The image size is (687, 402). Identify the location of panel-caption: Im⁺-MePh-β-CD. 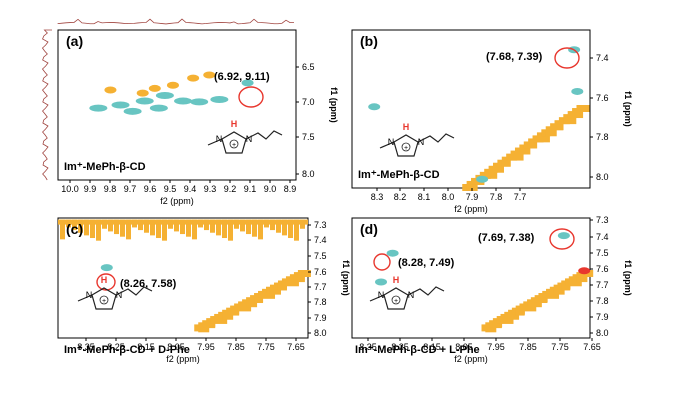
(399, 175).